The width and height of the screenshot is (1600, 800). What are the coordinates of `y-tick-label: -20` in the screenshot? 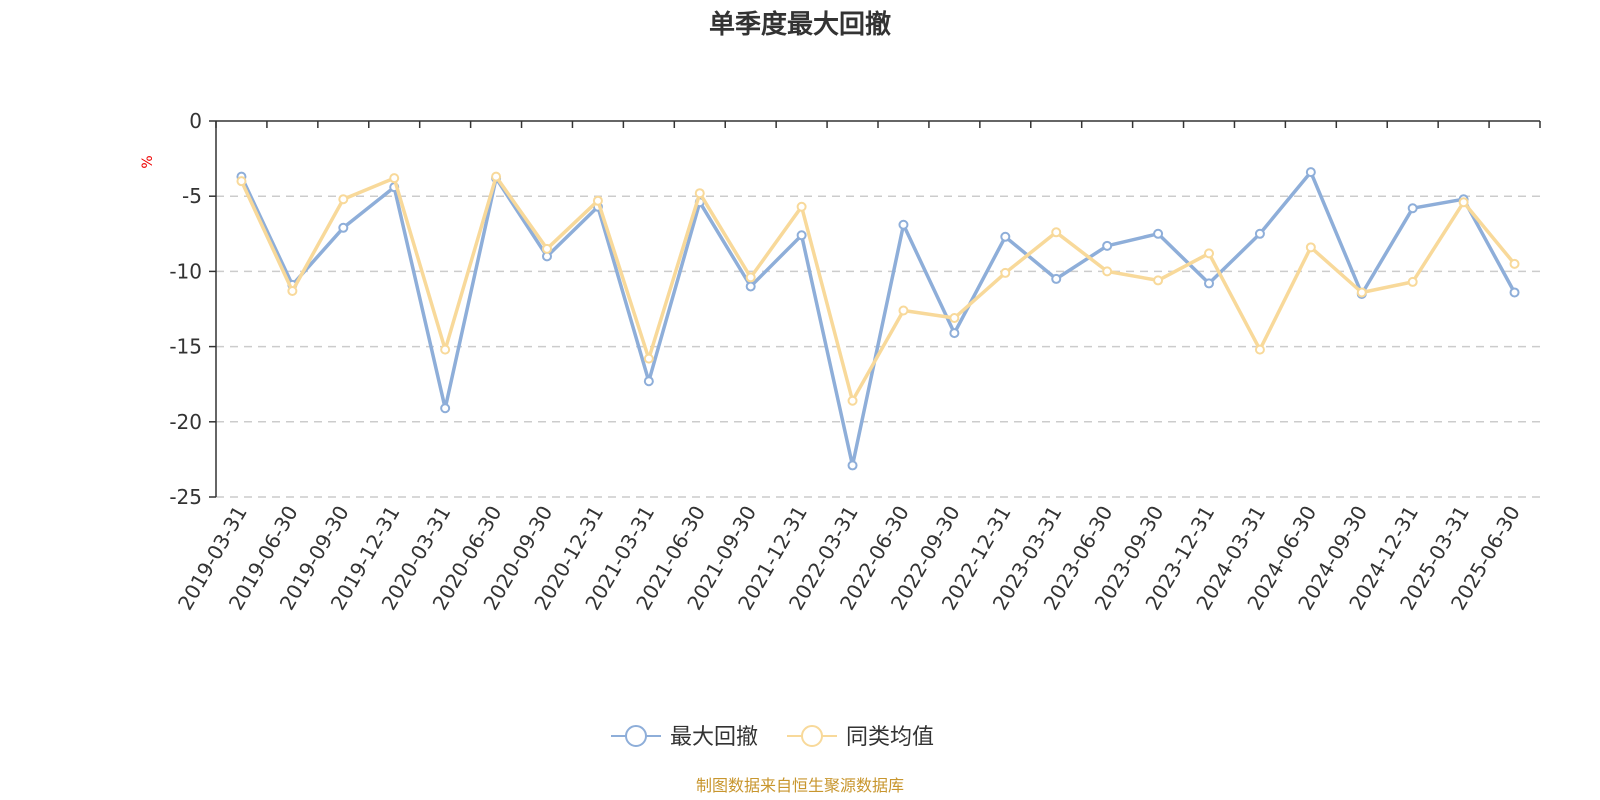 It's located at (185, 422).